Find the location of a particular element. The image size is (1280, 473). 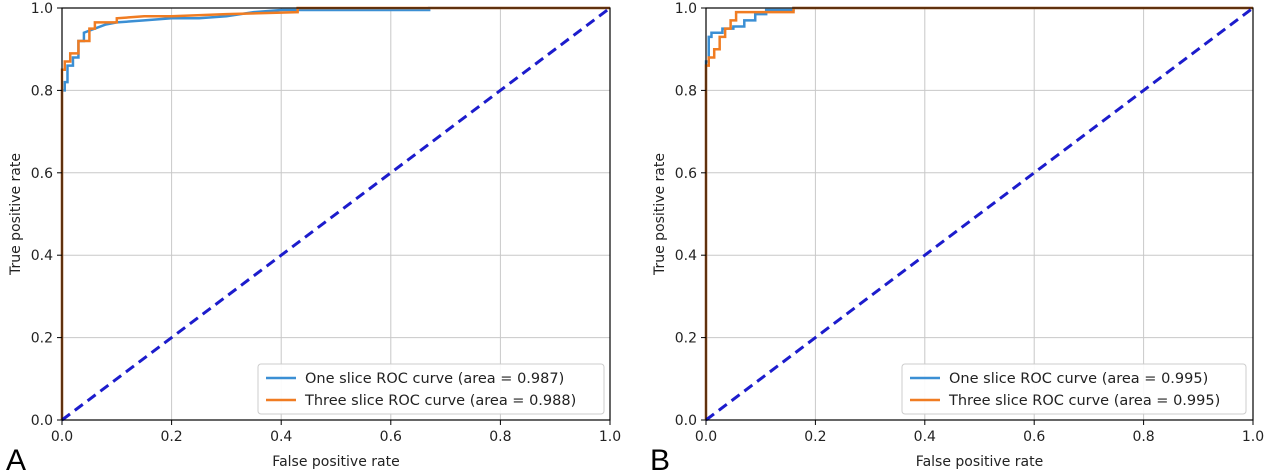

panel-a-x-tick-label: 0.6 is located at coordinates (391, 437).